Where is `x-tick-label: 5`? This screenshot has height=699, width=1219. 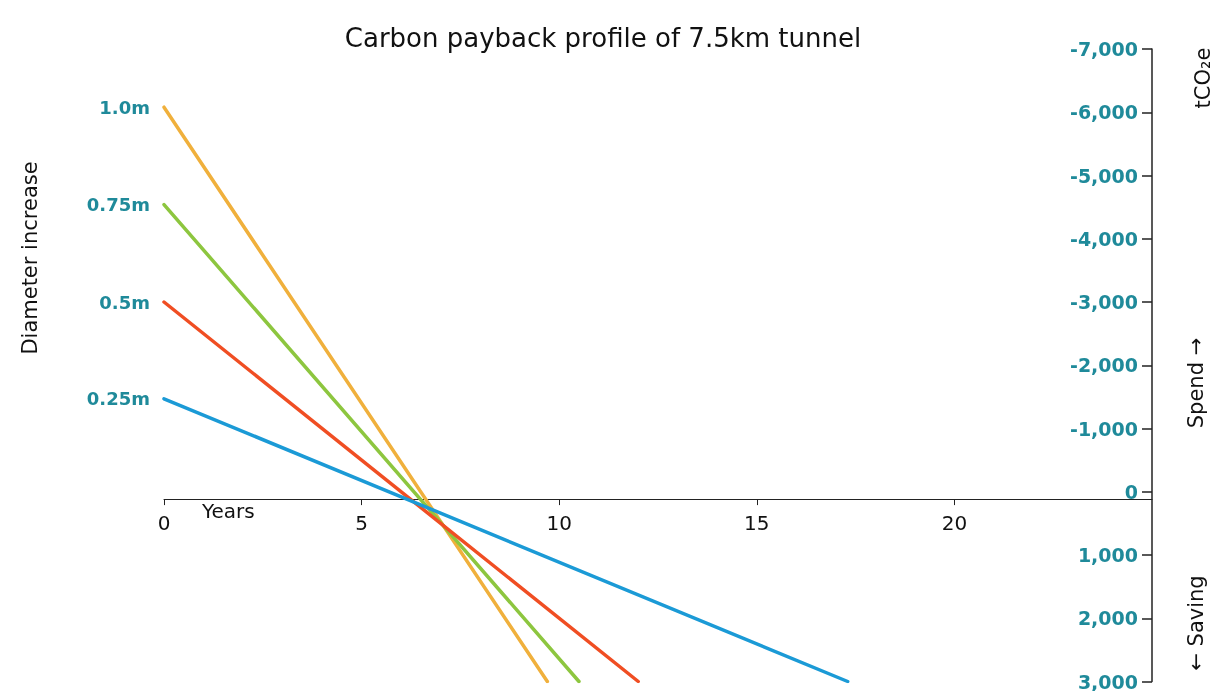
x-tick-label: 5 is located at coordinates (361, 523).